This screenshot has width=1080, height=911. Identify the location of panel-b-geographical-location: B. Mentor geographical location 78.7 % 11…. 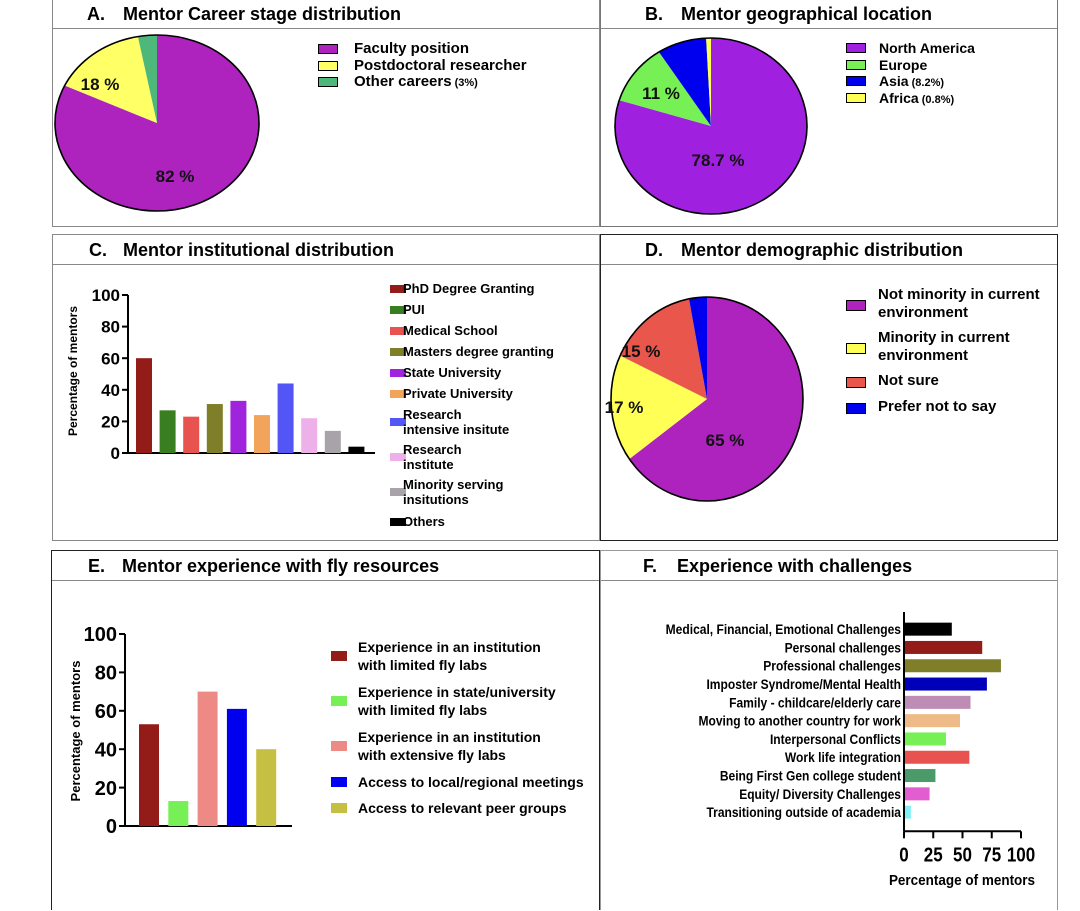
(829, 113).